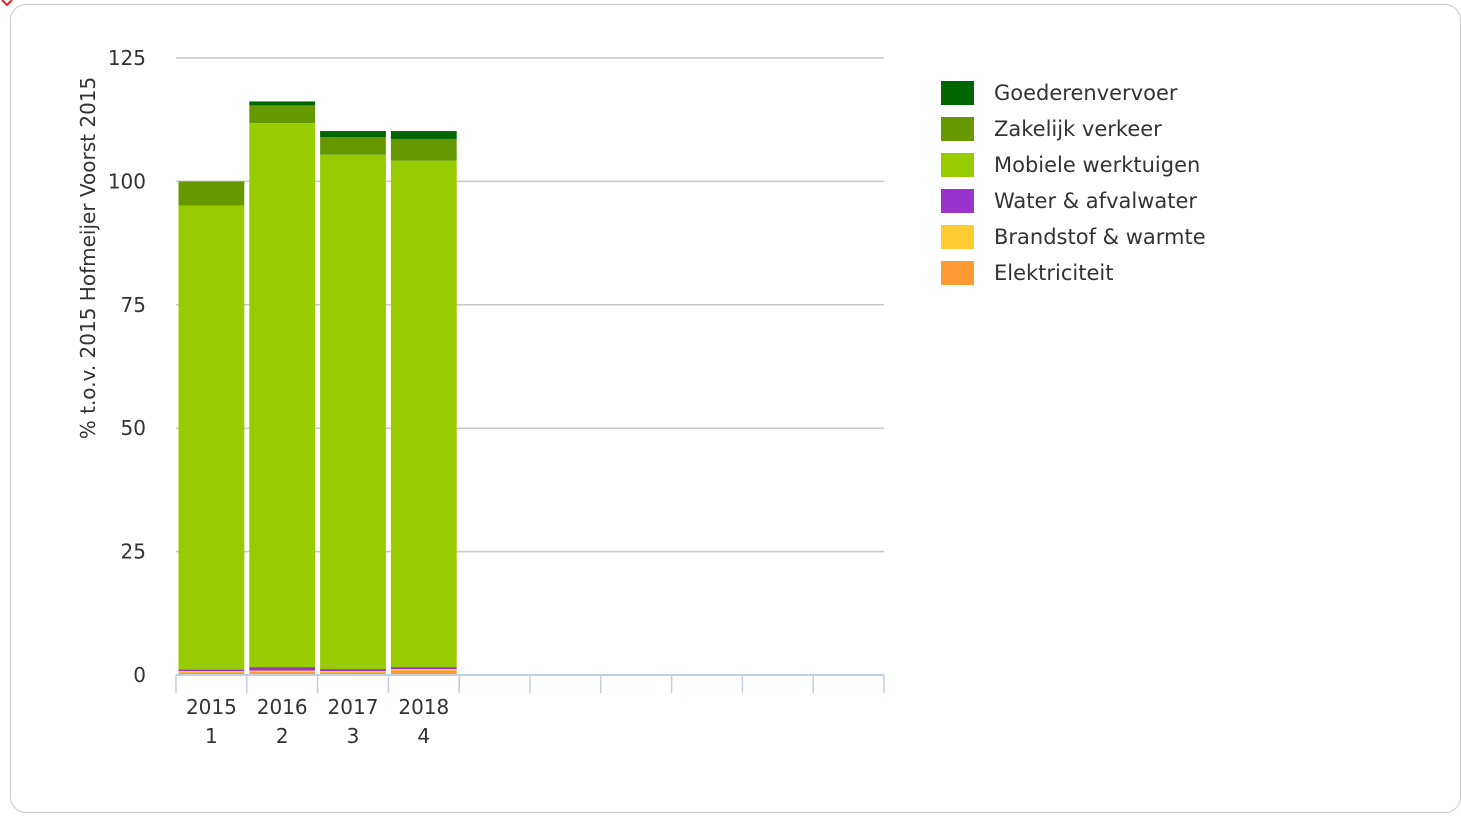 The height and width of the screenshot is (817, 1461). I want to click on y-tick-label: 0, so click(139, 675).